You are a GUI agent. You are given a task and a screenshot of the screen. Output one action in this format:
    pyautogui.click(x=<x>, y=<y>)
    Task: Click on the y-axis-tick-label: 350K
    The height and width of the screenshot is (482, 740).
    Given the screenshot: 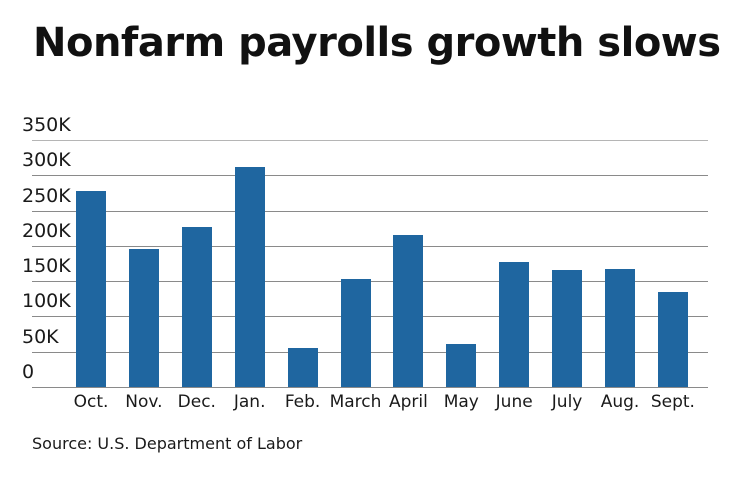 What is the action you would take?
    pyautogui.click(x=46, y=125)
    